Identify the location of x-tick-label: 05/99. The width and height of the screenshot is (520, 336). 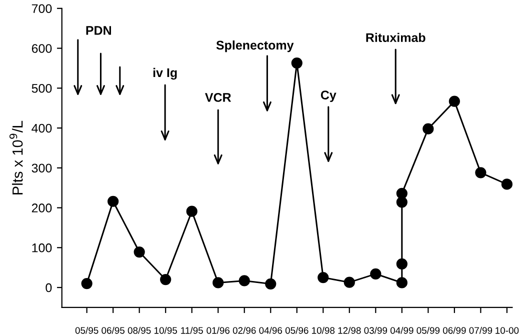
(428, 330).